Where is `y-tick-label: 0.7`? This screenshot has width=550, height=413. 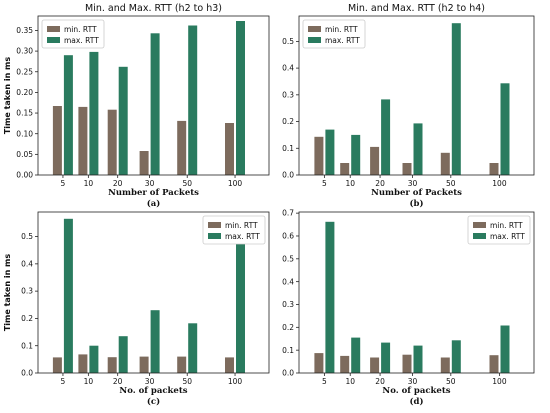
y-tick-label: 0.7 is located at coordinates (288, 213).